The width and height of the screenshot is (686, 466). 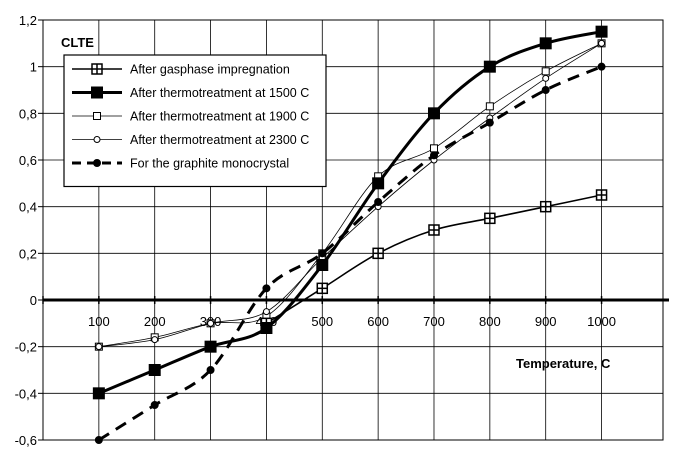 What do you see at coordinates (563, 363) in the screenshot?
I see `x-axis-label: Temperature, C` at bounding box center [563, 363].